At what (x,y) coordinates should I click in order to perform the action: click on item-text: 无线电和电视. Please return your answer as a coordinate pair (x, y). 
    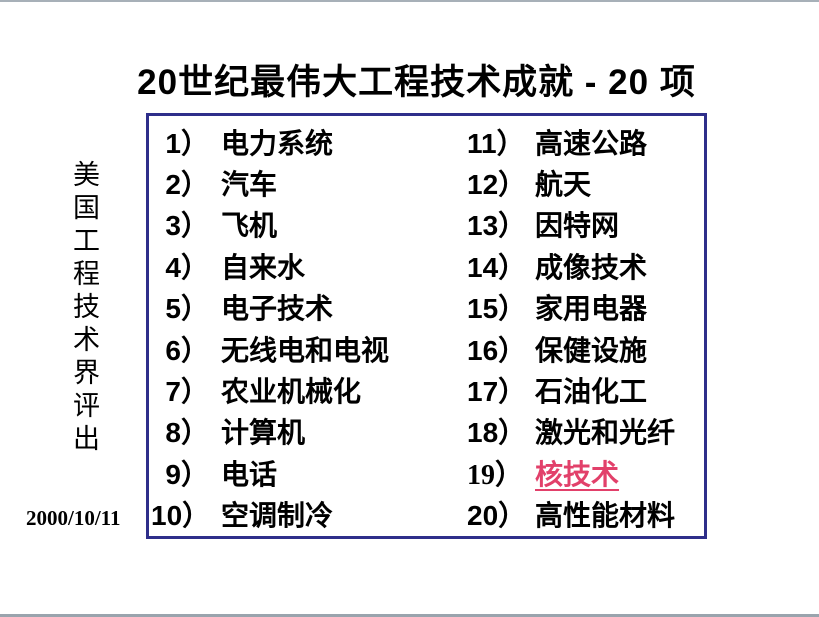
    Looking at the image, I should click on (305, 350).